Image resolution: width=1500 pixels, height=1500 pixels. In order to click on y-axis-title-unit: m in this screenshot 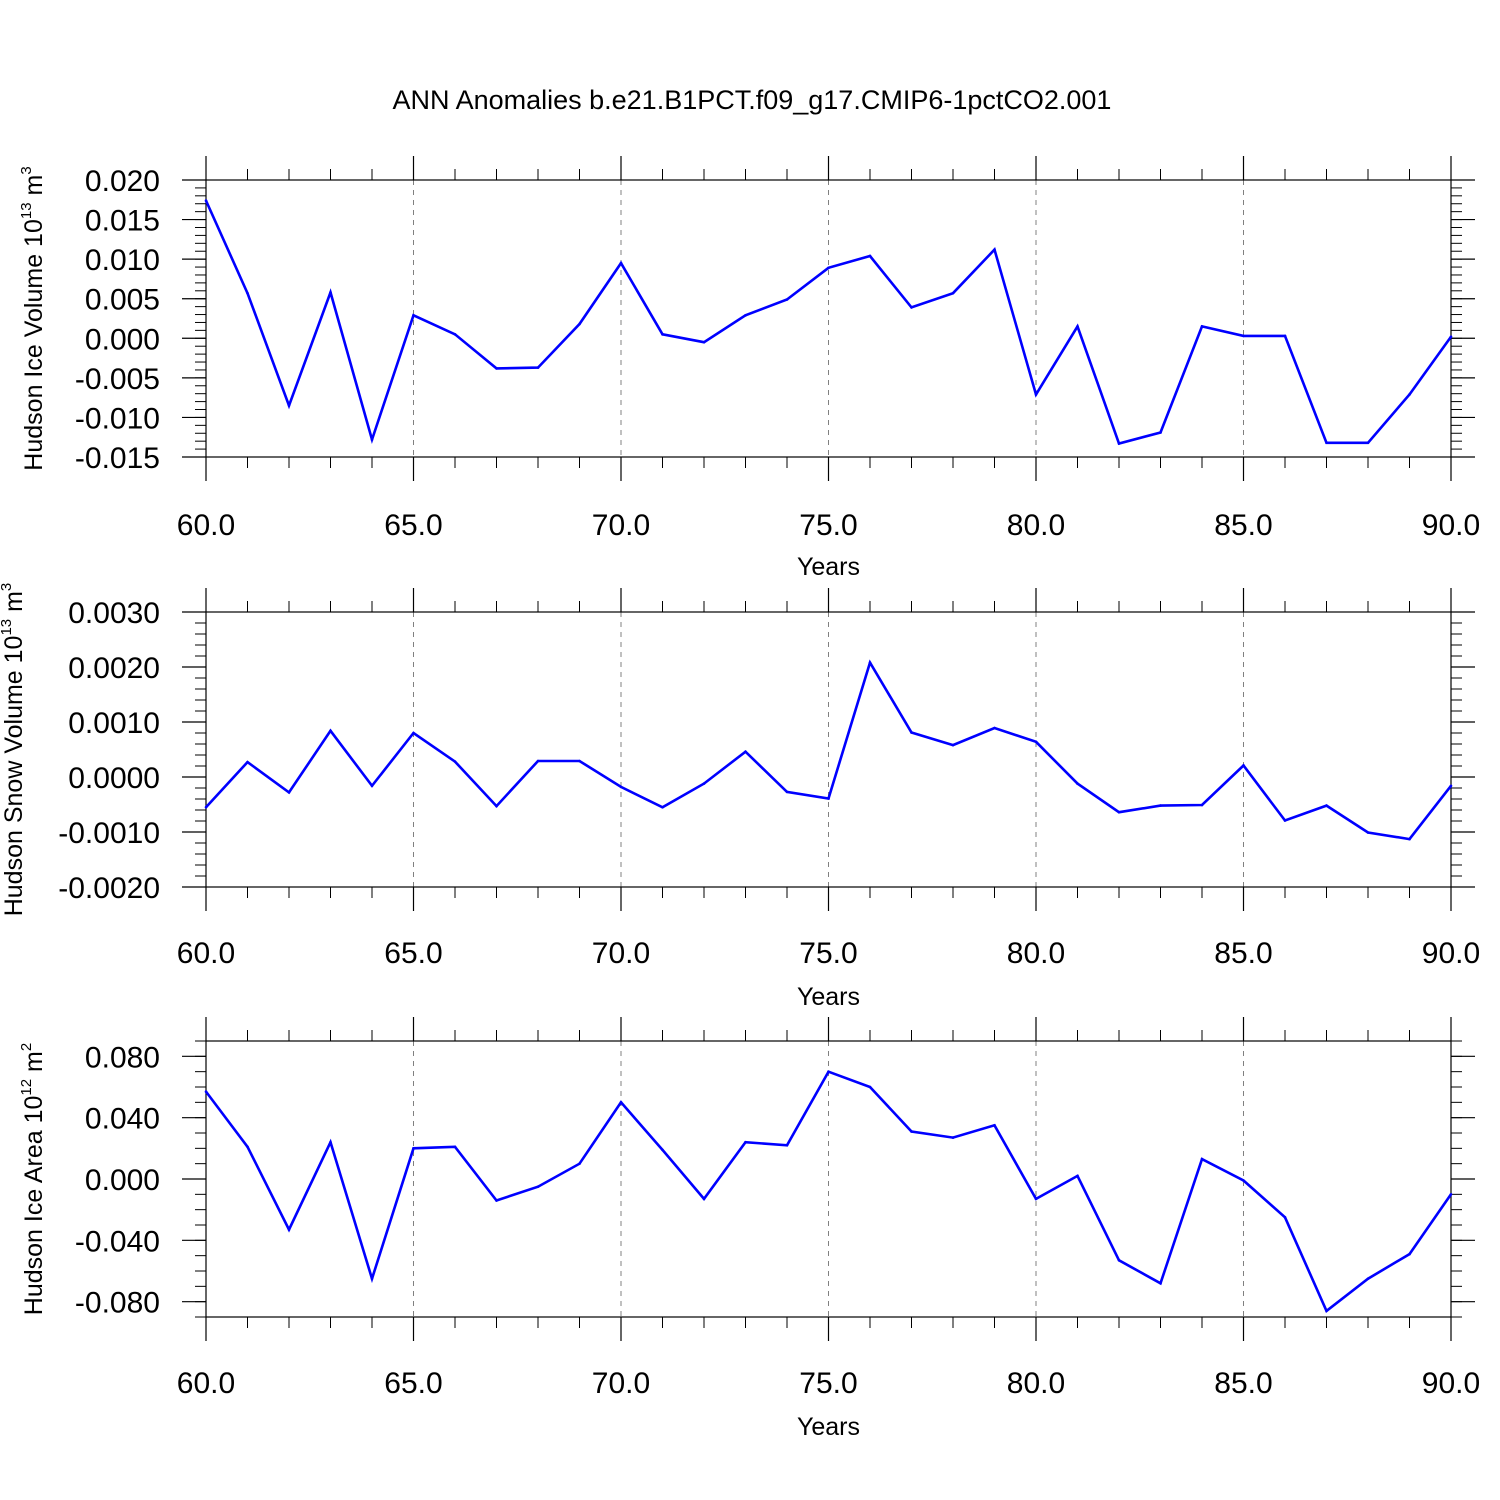, I will do `click(34, 189)`.